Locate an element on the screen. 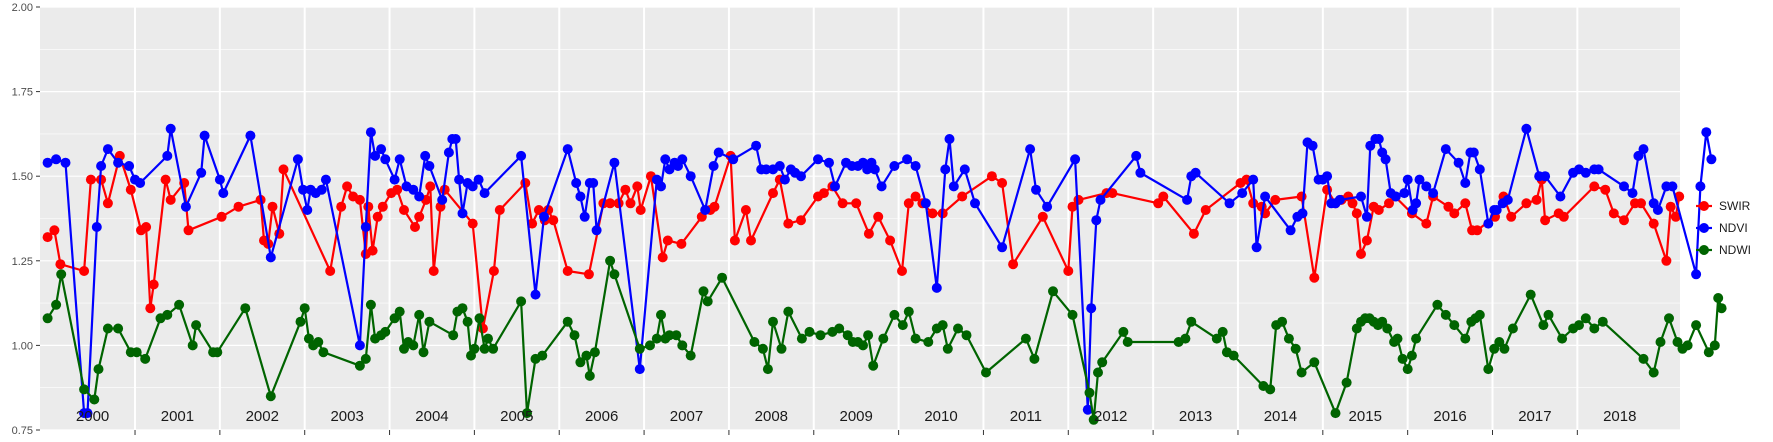 The height and width of the screenshot is (442, 1773). legend-label-ndvi: NDVI is located at coordinates (1733, 228).